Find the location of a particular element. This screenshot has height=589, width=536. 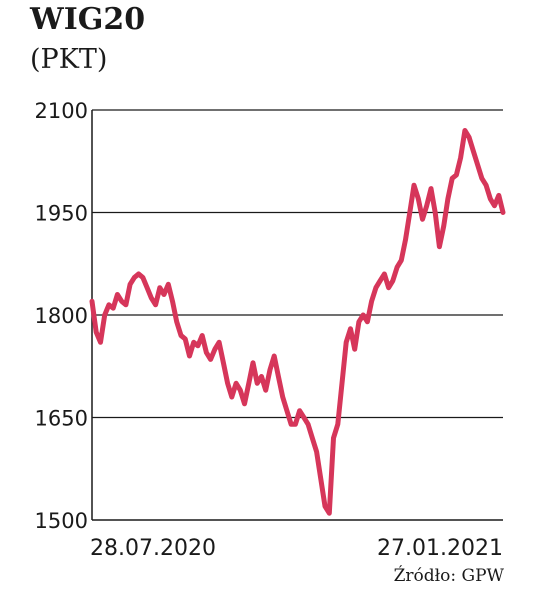

y-tick-label: 1950 is located at coordinates (61, 214).